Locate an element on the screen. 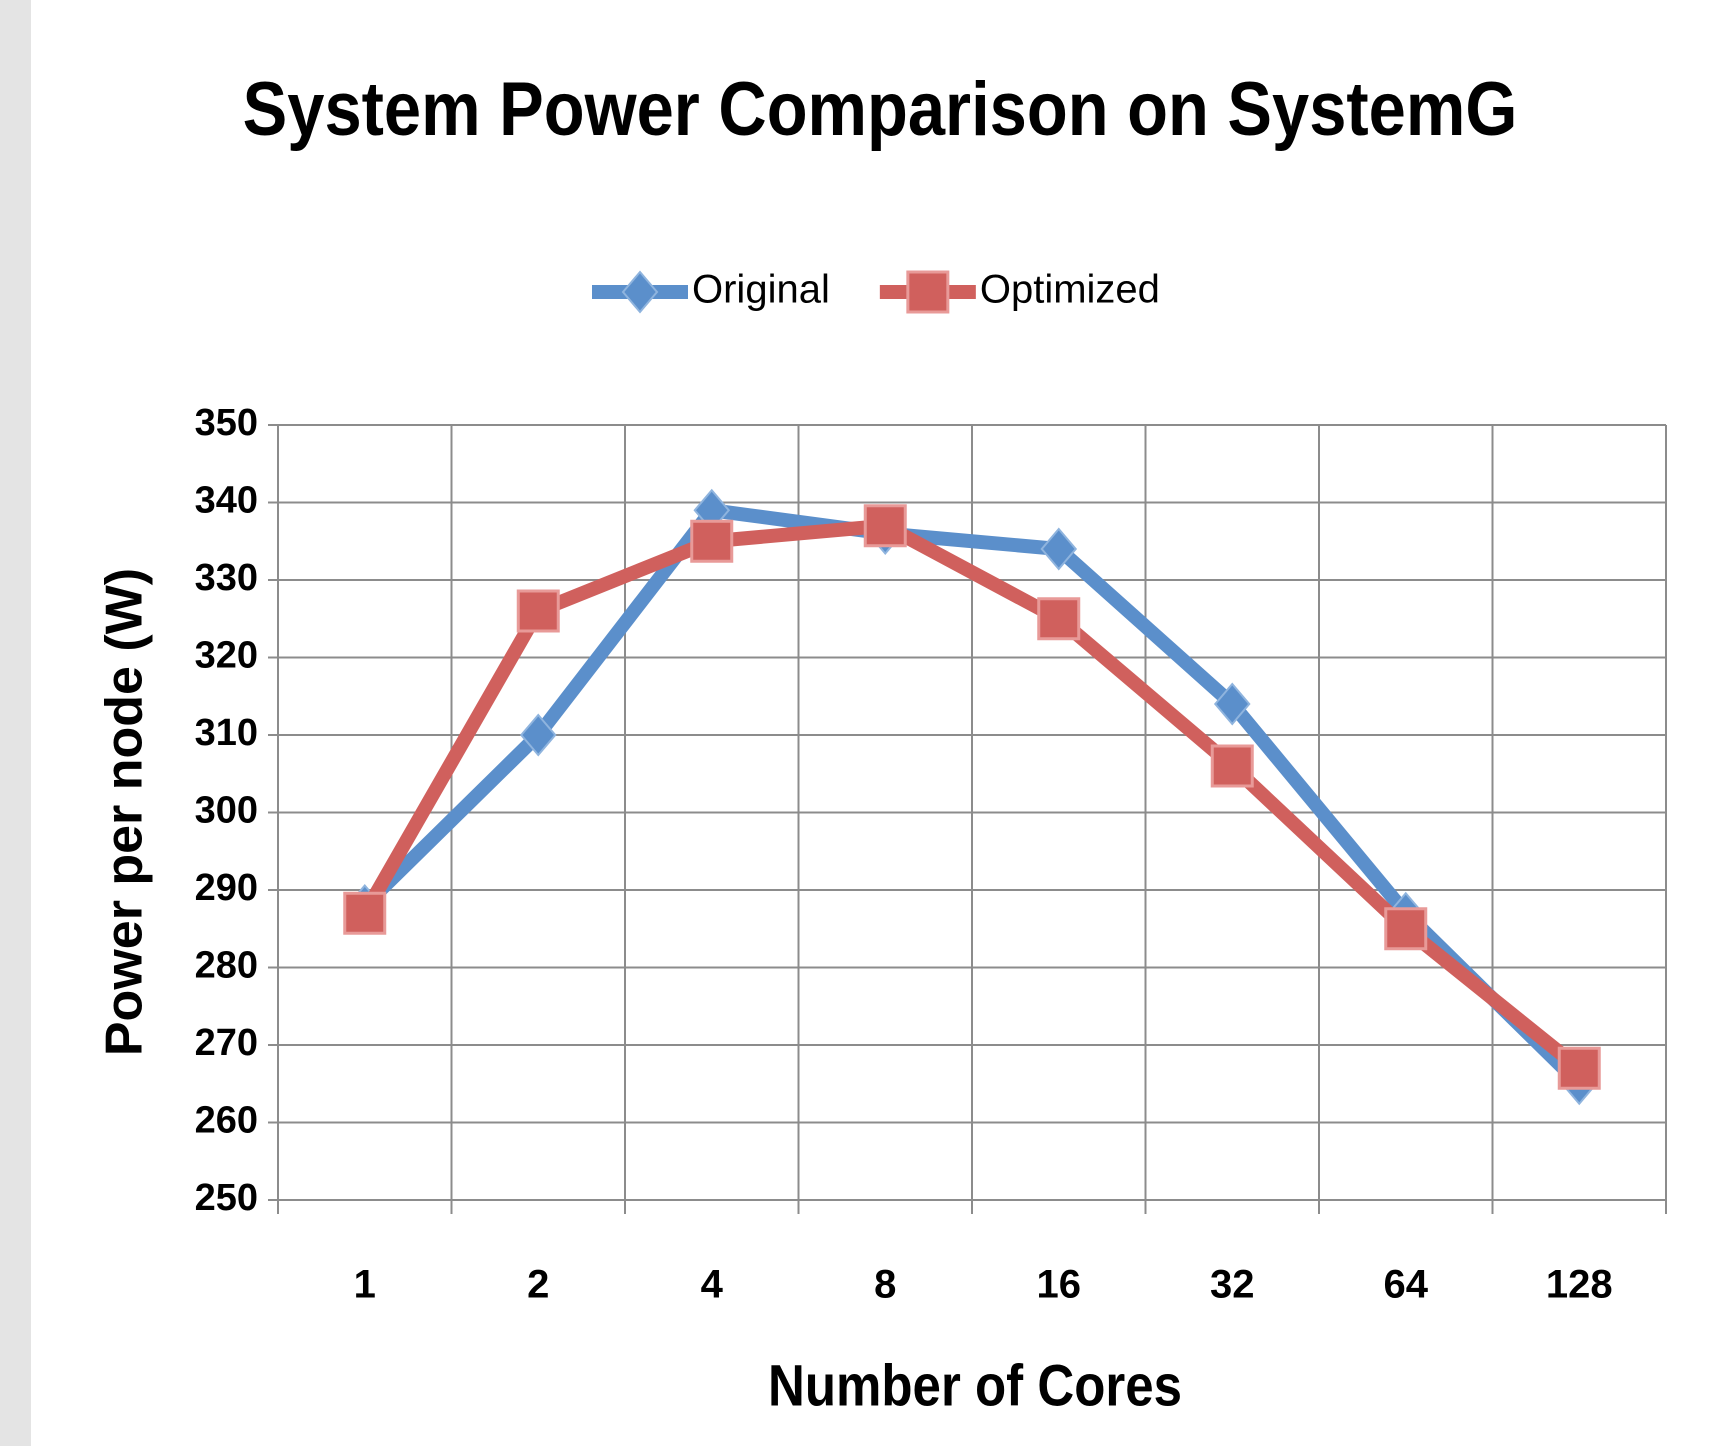 The height and width of the screenshot is (1446, 1710). legend-label: Optimized is located at coordinates (1070, 290).